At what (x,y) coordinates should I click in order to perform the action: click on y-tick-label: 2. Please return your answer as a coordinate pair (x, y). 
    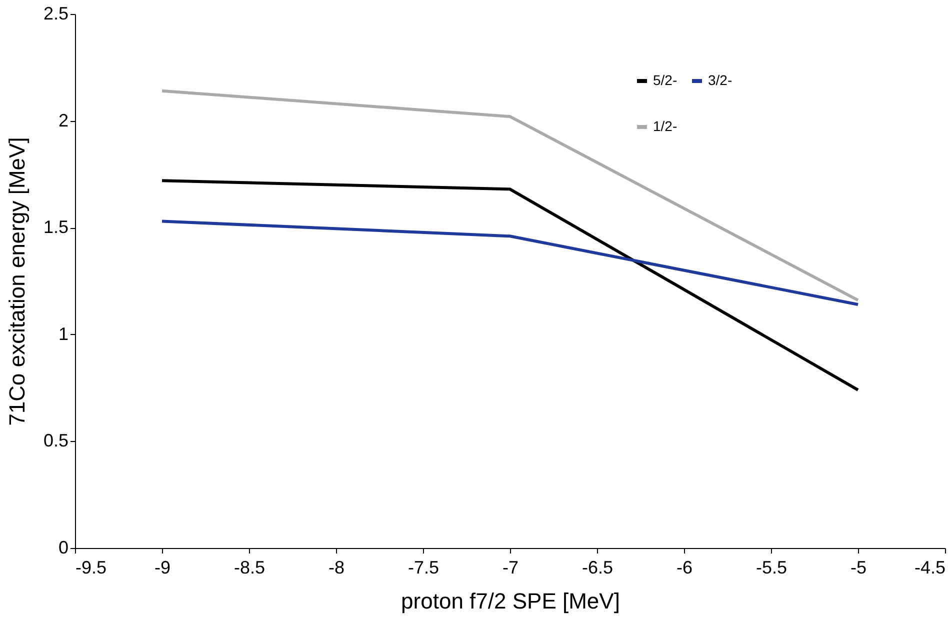
    Looking at the image, I should click on (63, 120).